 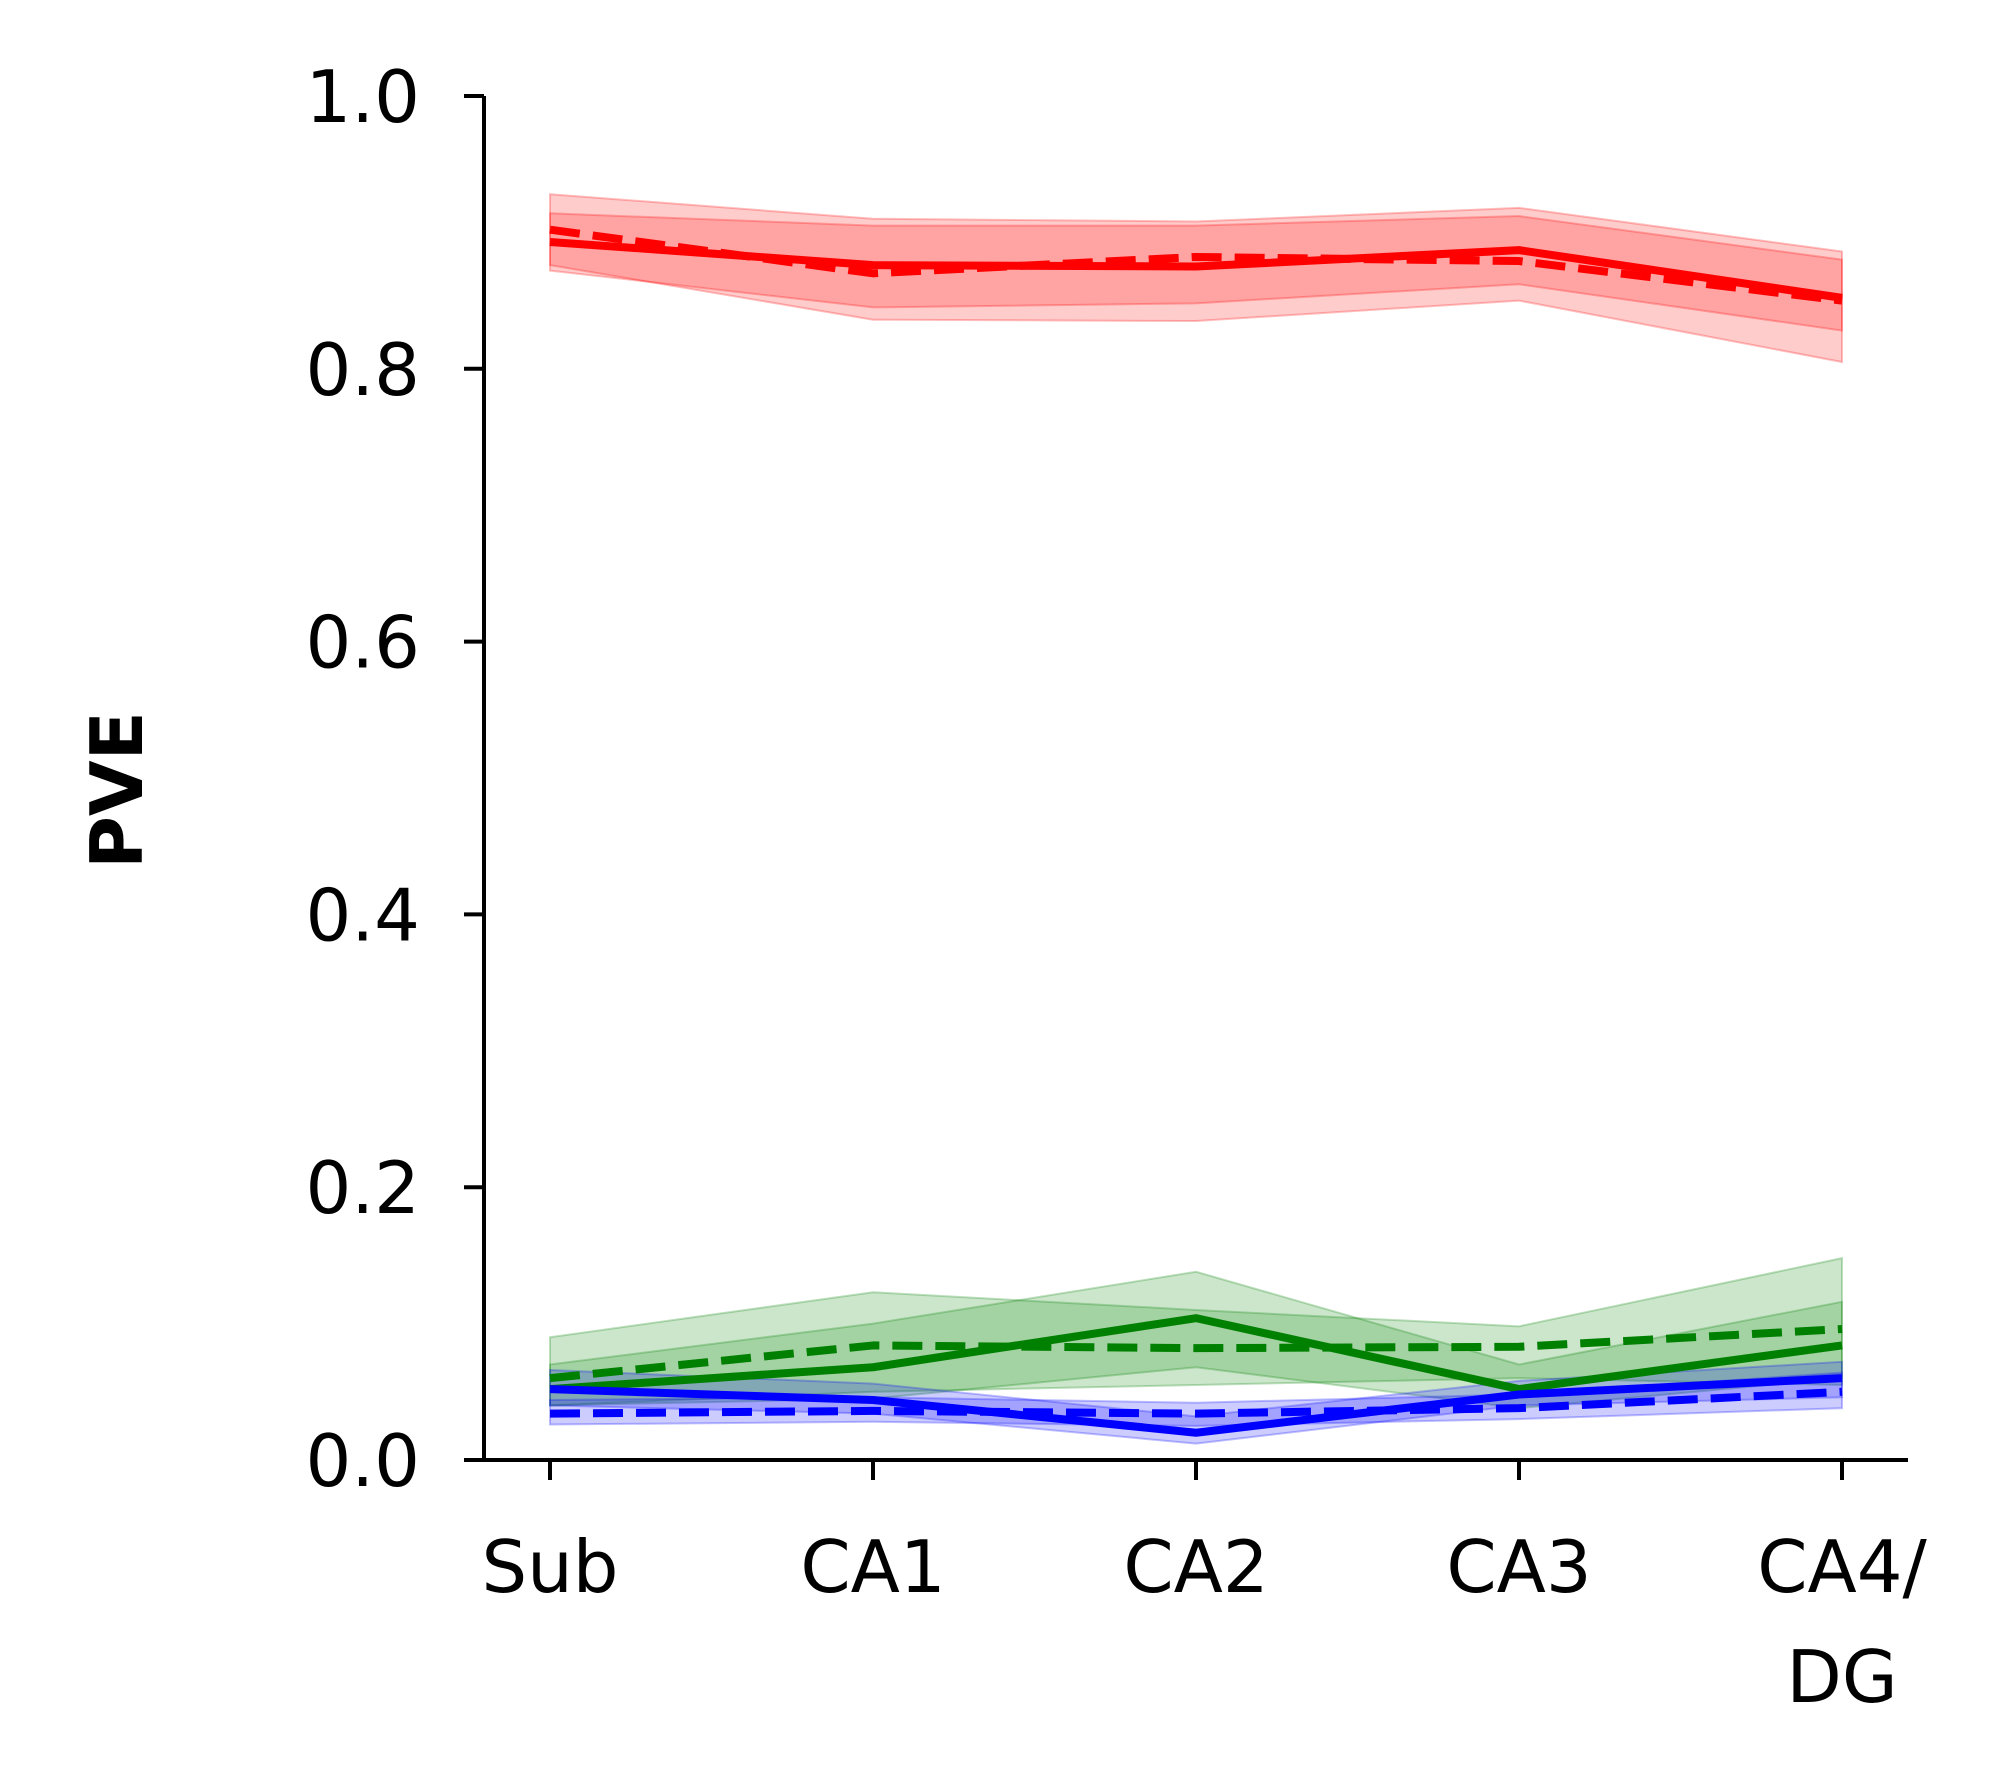 What do you see at coordinates (362, 643) in the screenshot?
I see `y-tick-label: 0.6` at bounding box center [362, 643].